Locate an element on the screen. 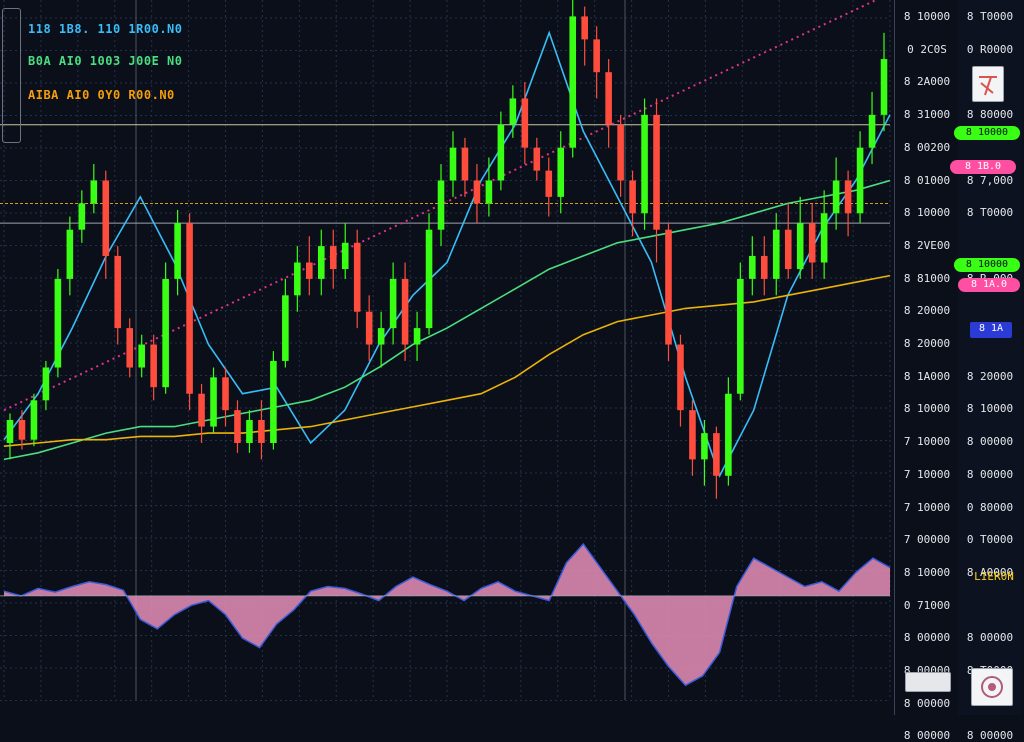  price-axis-secondary-label: 0 R0000 is located at coordinates (990, 49).